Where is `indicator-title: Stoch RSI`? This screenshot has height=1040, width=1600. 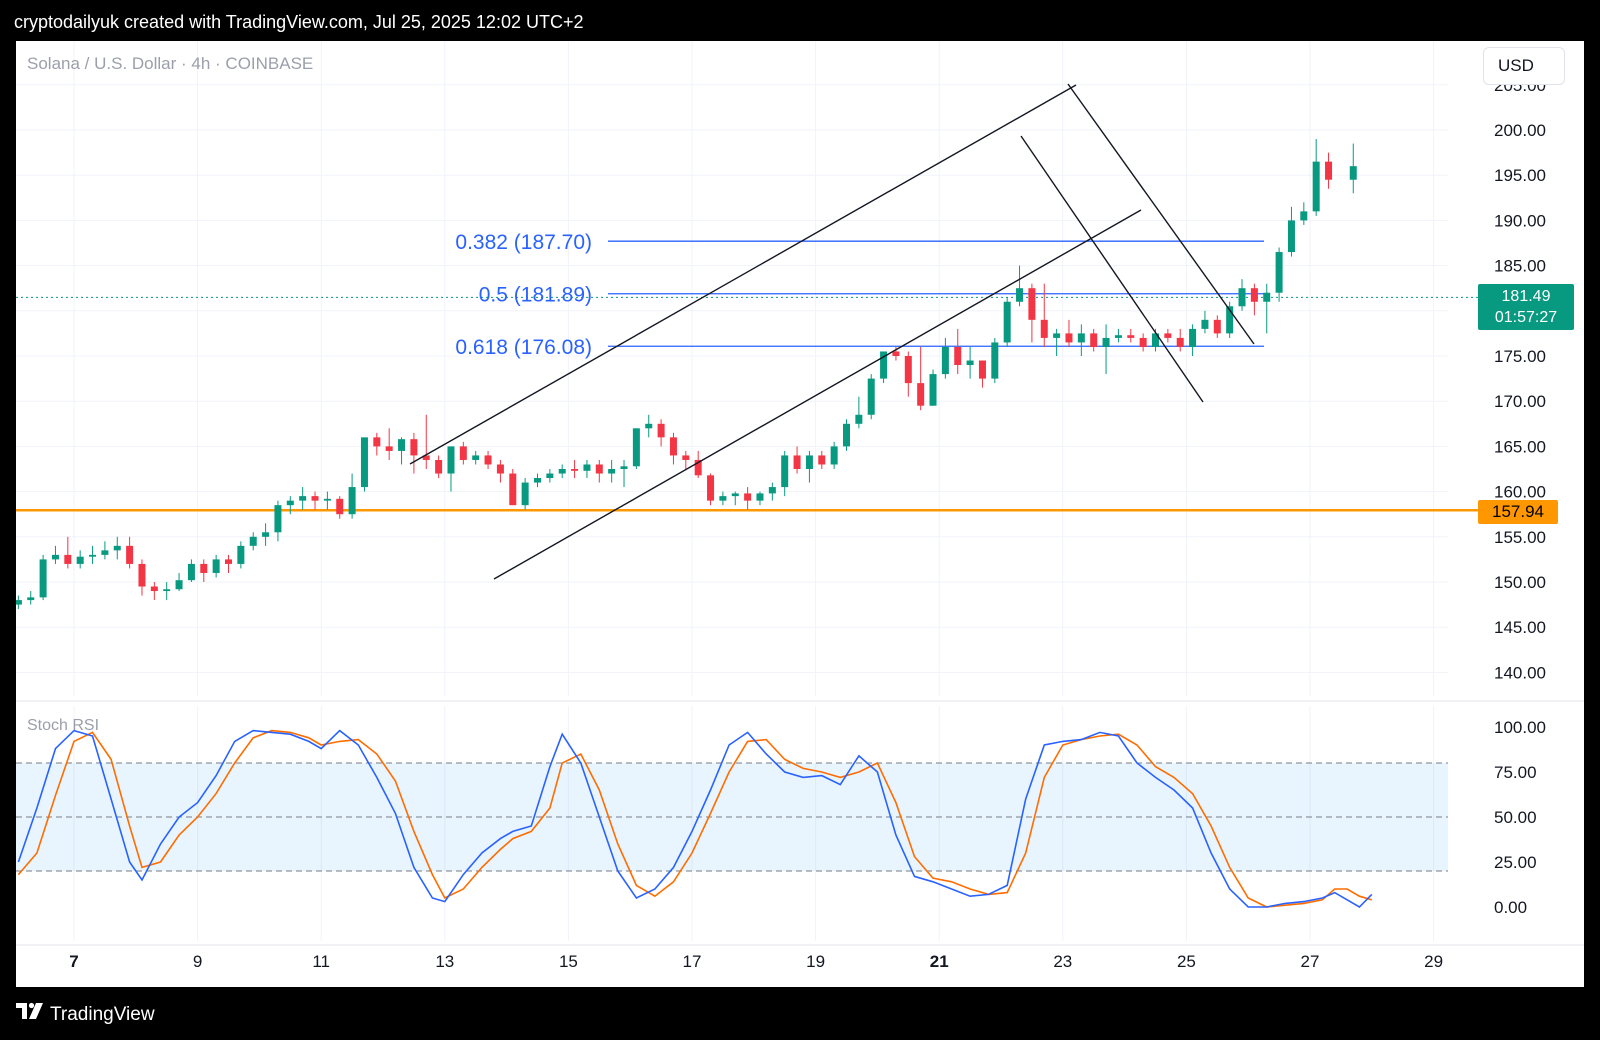 indicator-title: Stoch RSI is located at coordinates (63, 725).